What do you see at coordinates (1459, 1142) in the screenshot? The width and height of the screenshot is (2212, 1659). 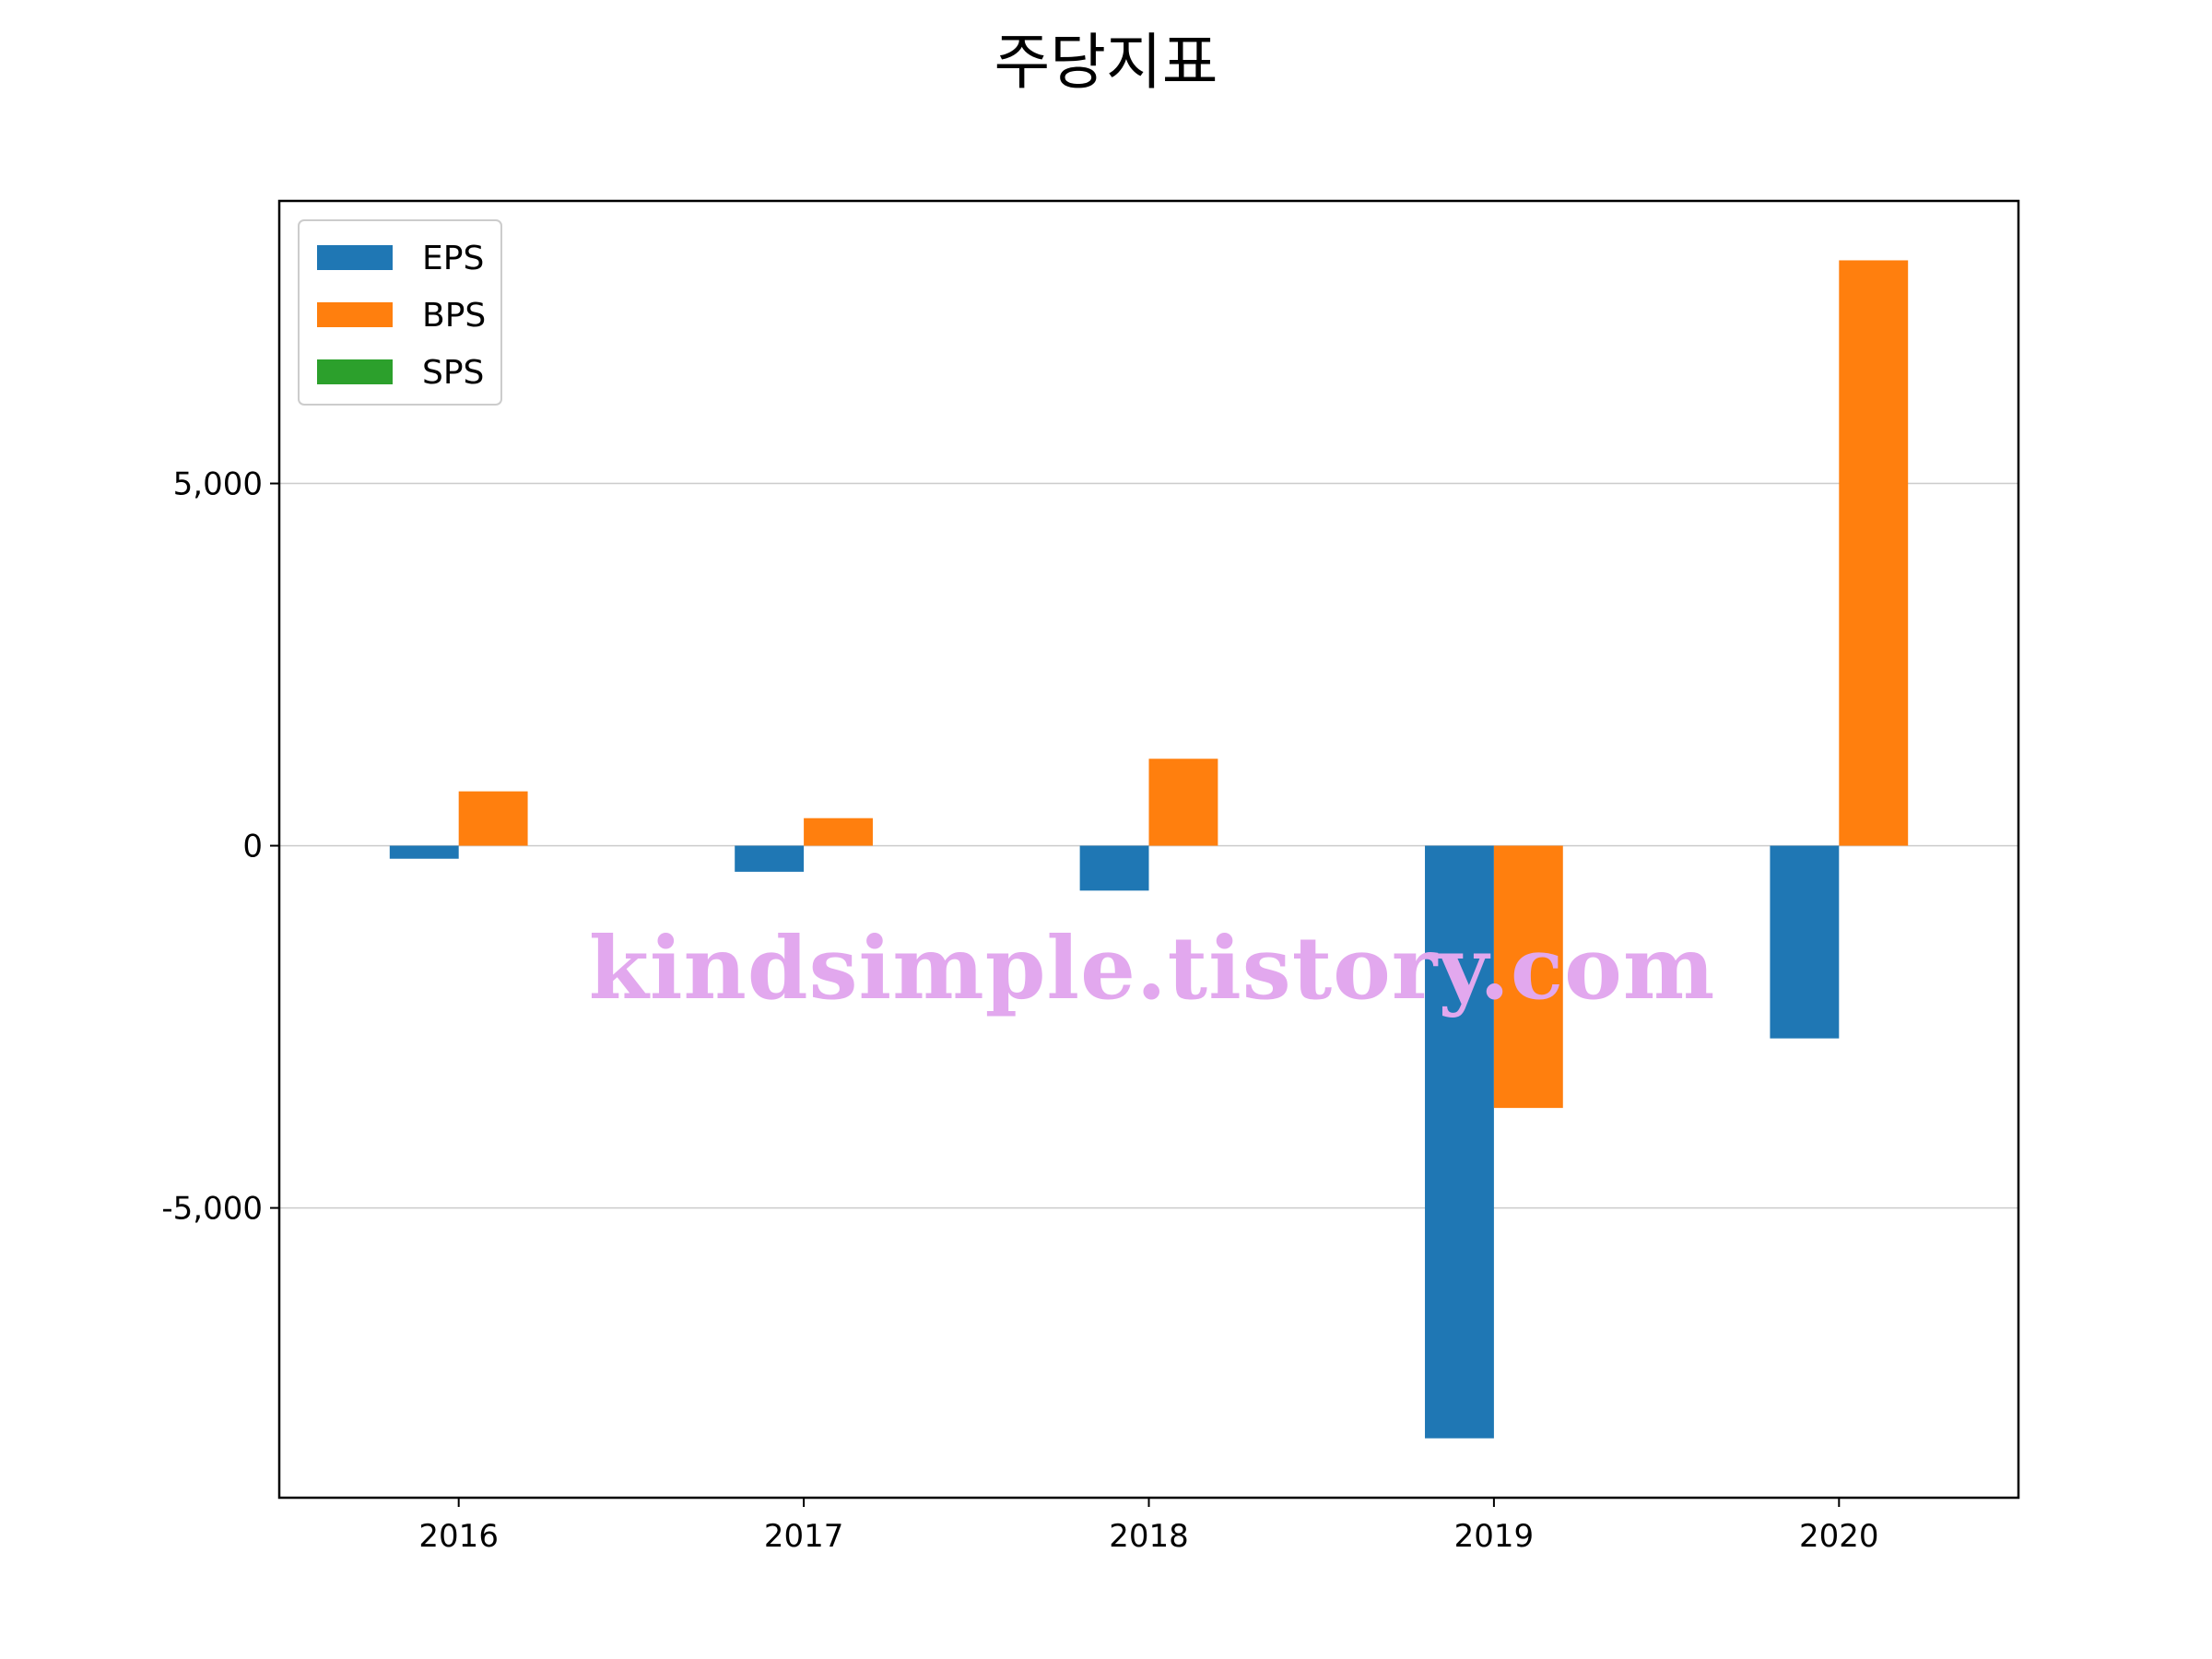 I see `bar-eps-2019` at bounding box center [1459, 1142].